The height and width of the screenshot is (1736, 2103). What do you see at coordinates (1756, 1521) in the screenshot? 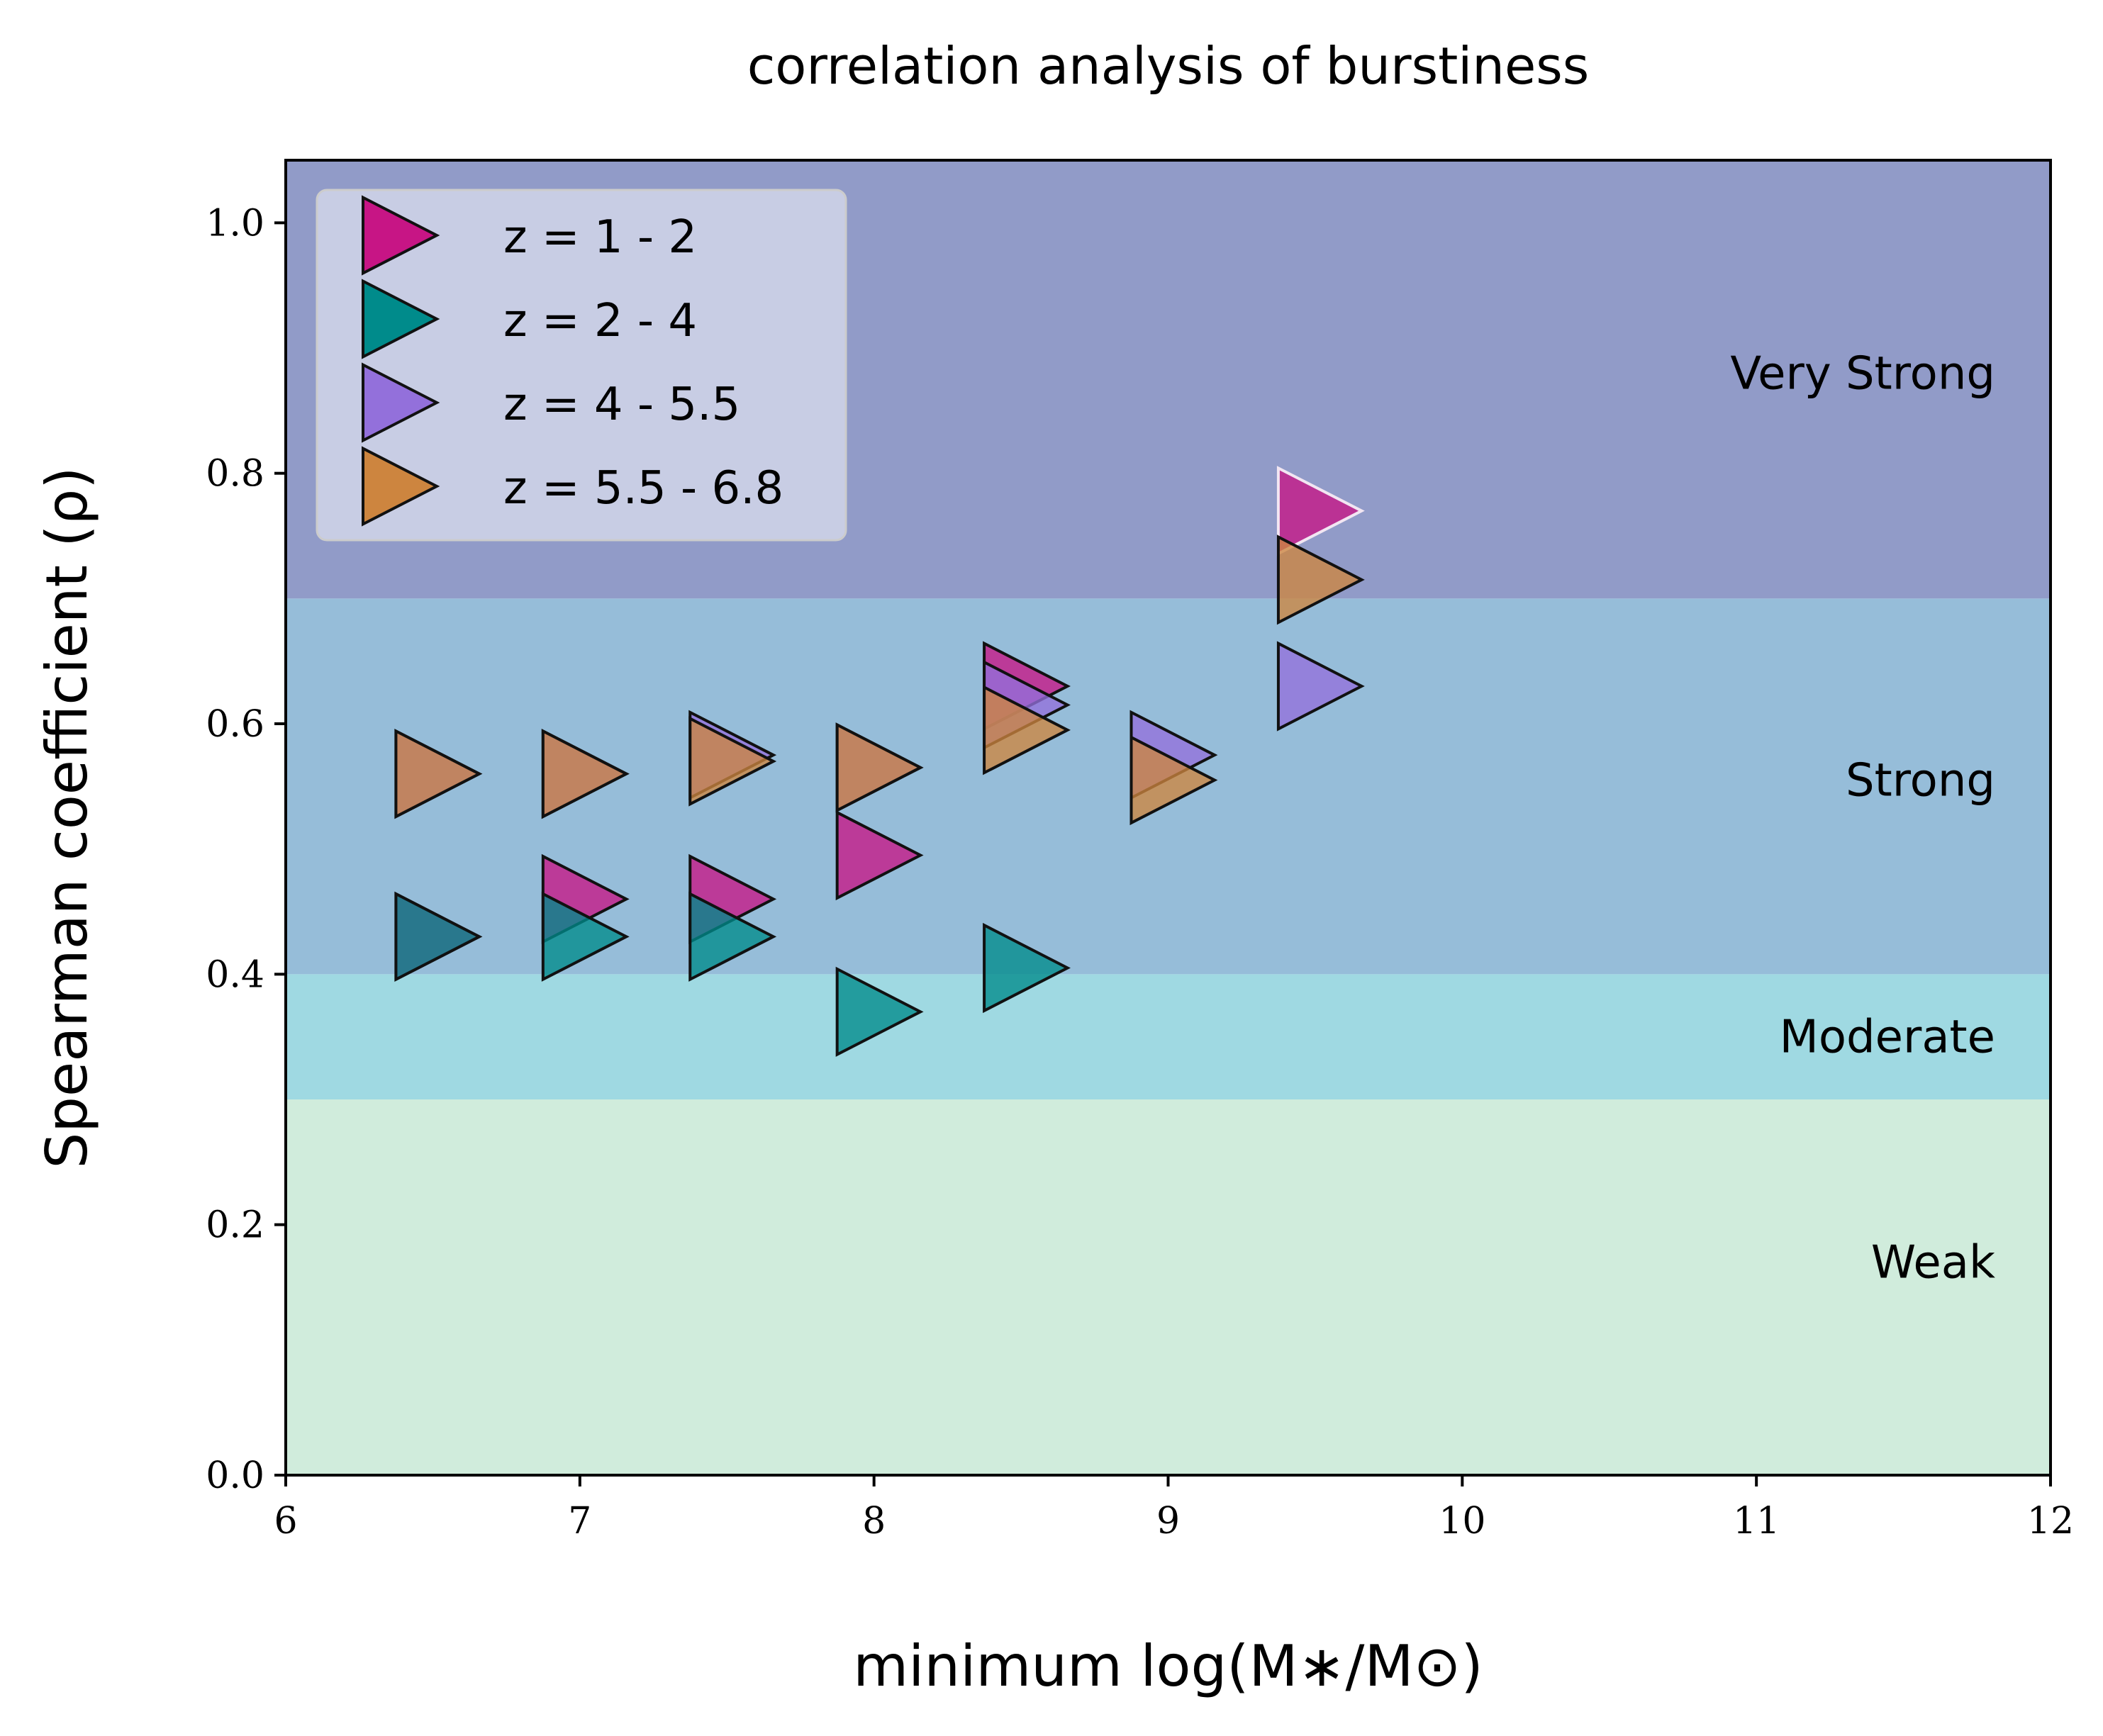
I see `x-tick-label: 11` at bounding box center [1756, 1521].